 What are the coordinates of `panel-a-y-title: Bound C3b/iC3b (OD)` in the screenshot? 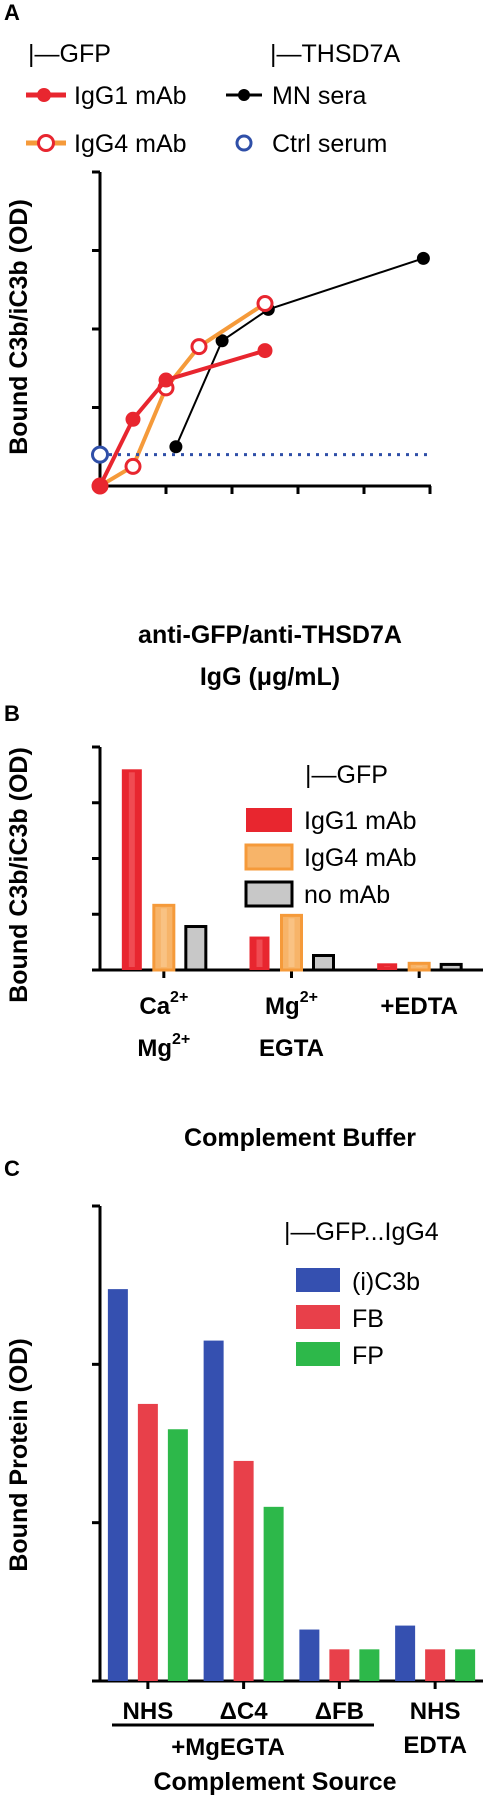 It's located at (19, 327).